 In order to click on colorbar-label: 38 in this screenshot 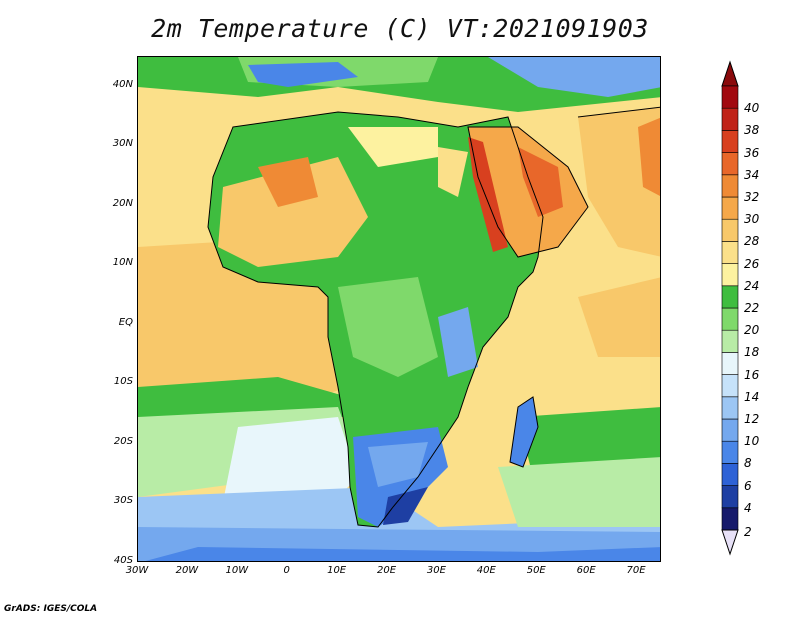, I will do `click(752, 130)`.